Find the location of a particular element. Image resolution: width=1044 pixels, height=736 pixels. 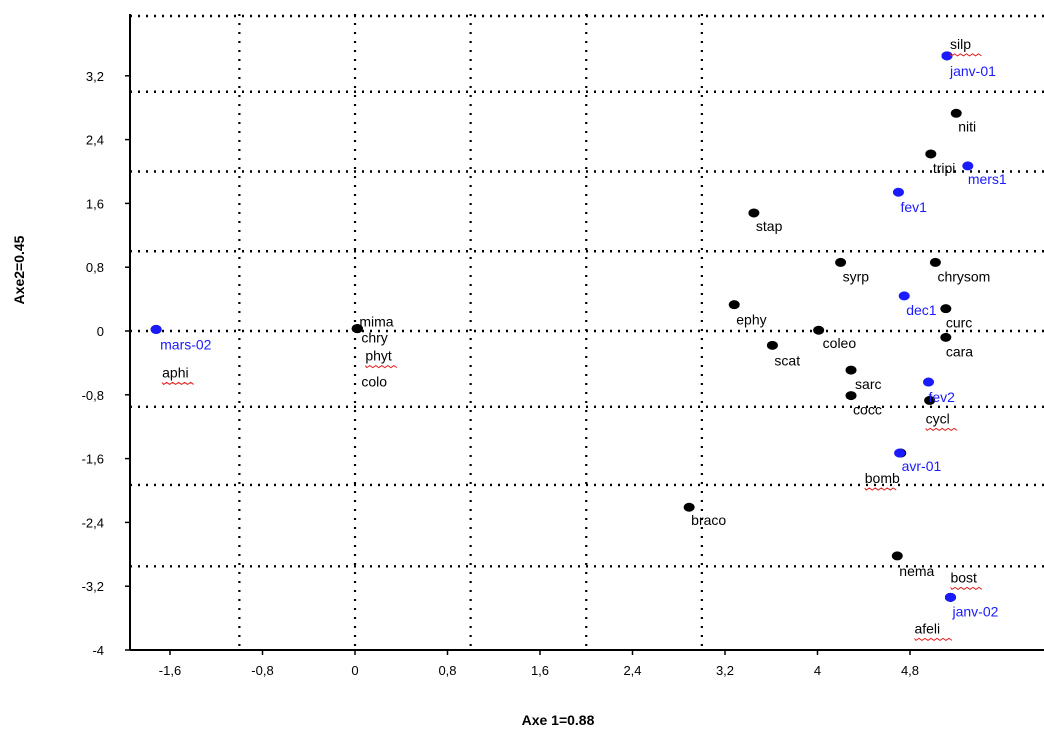

x-tick-label: 1,6 is located at coordinates (540, 670).